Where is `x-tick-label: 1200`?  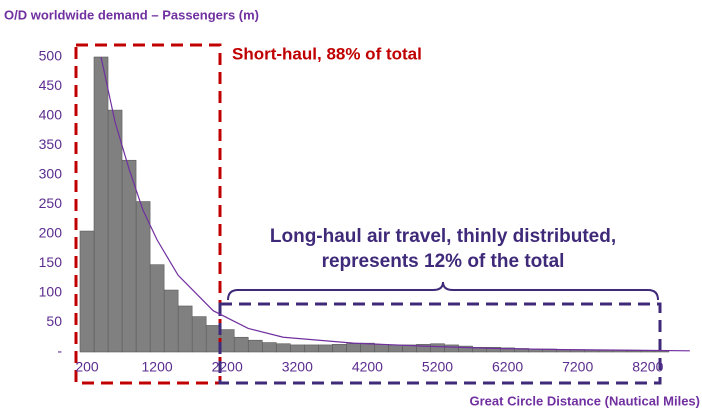
x-tick-label: 1200 is located at coordinates (157, 367).